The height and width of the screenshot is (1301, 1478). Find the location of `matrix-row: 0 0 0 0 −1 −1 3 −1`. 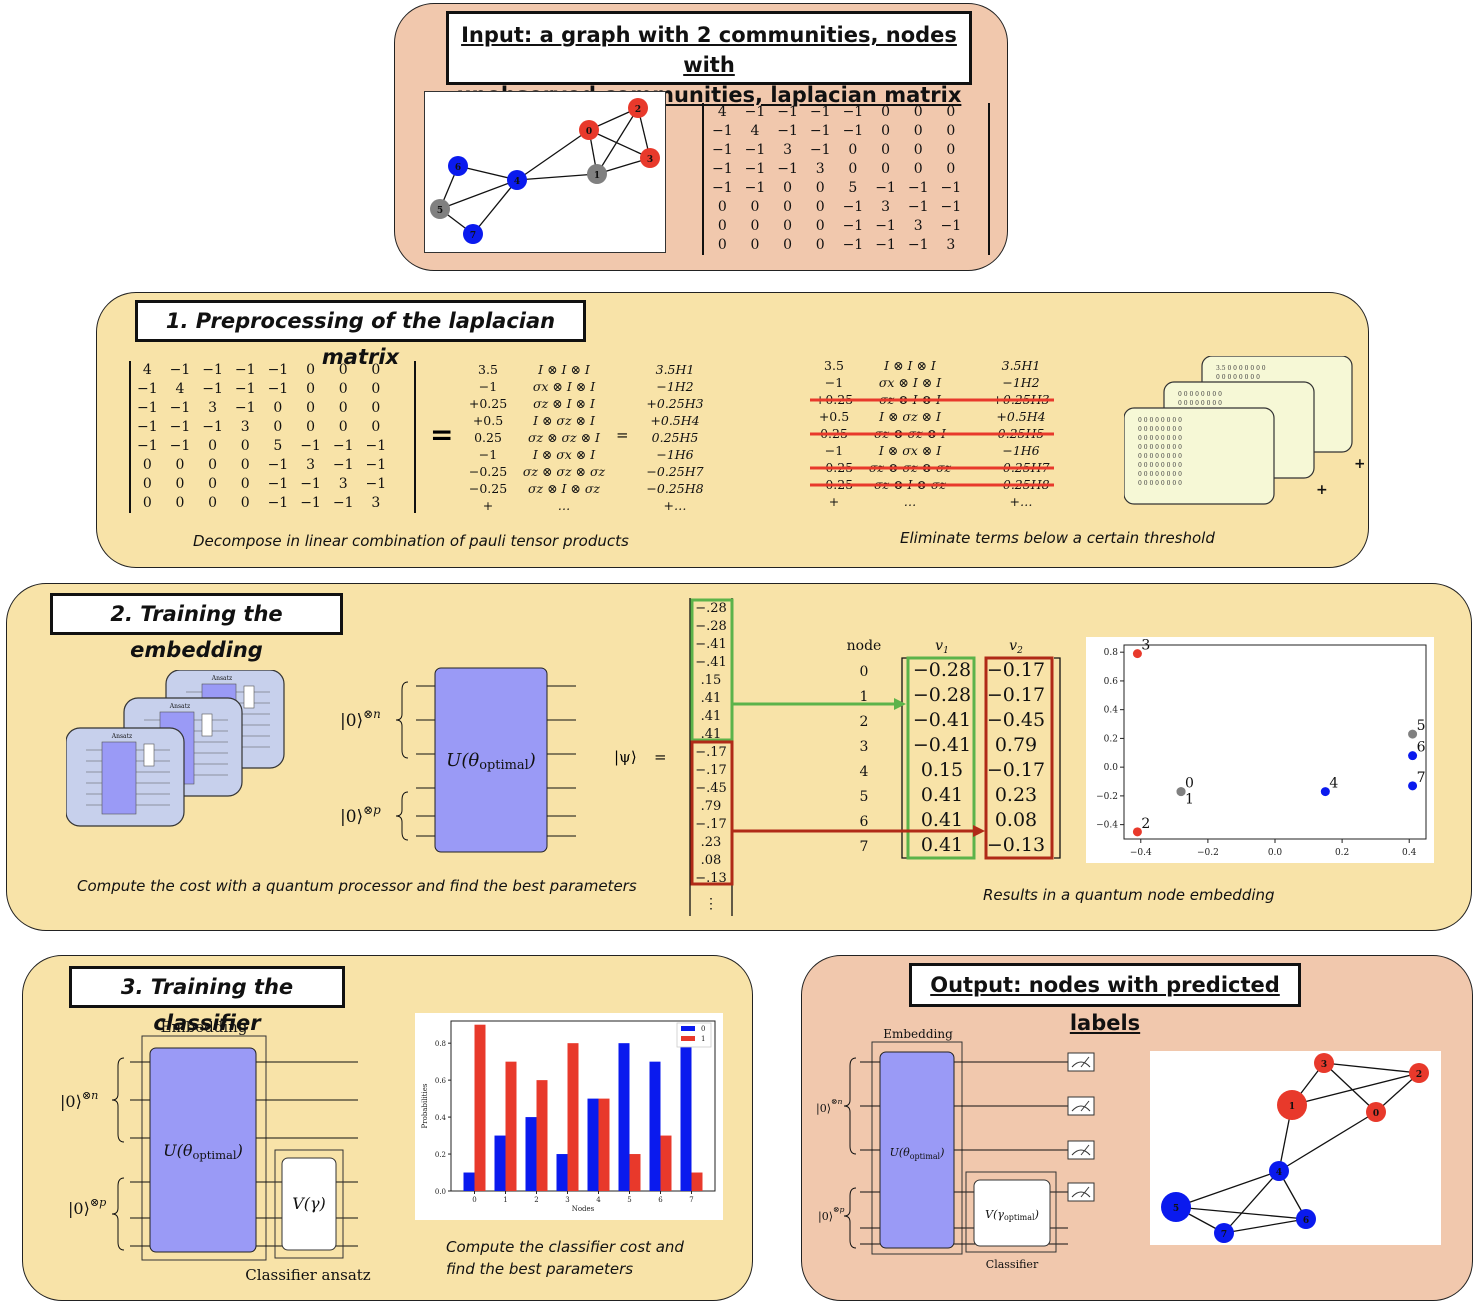

matrix-row: 0 0 0 0 −1 −1 3 −1 is located at coordinates (261, 484).